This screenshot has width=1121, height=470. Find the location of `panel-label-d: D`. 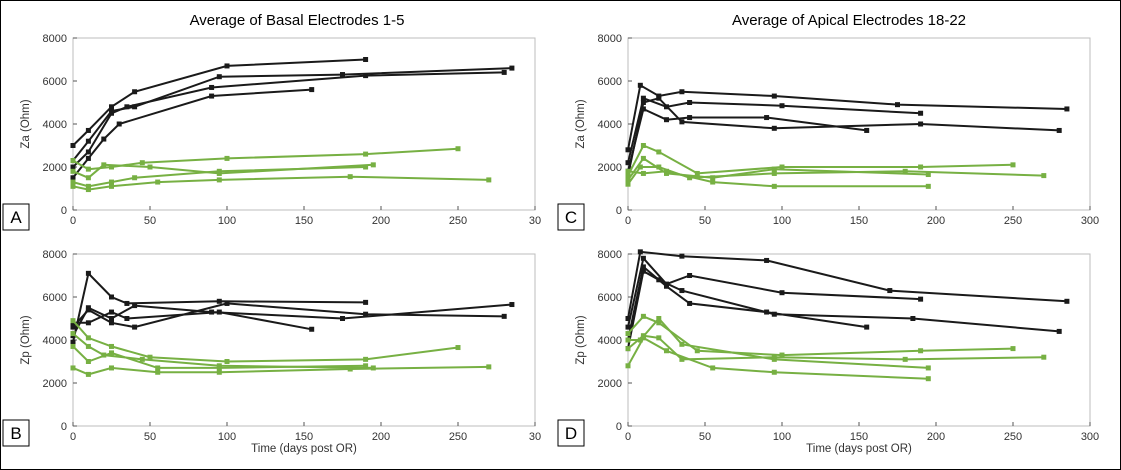

panel-label-d: D is located at coordinates (571, 433).